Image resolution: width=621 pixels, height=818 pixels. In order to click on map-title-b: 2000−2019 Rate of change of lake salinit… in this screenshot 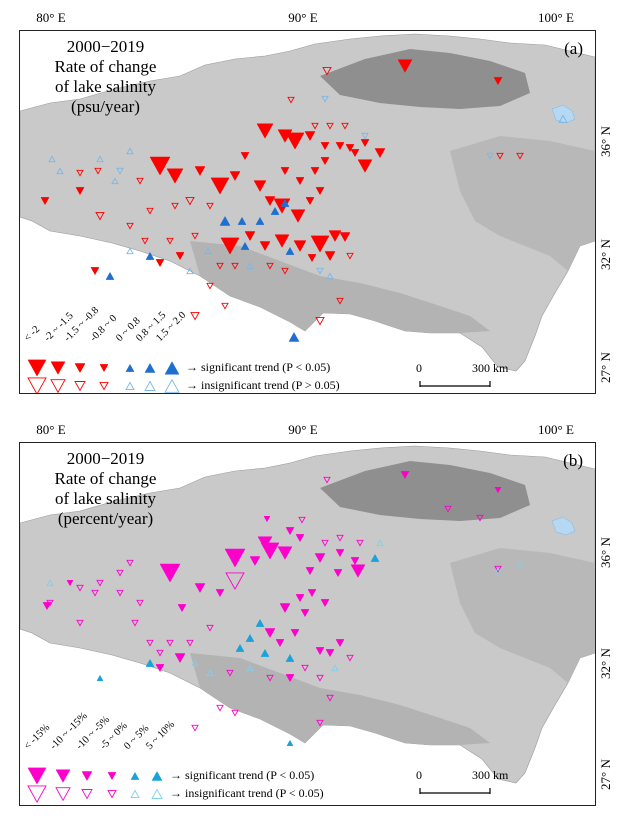, I will do `click(105, 489)`.